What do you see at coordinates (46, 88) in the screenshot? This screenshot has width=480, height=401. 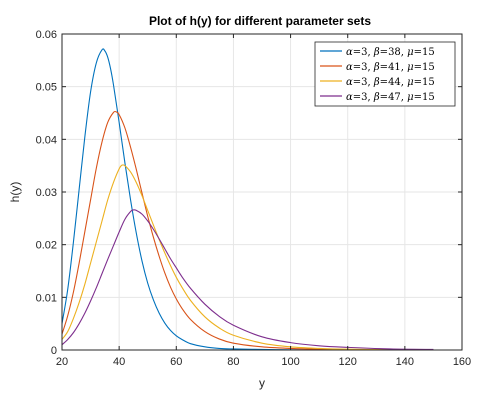 I see `y-tick-label: 0.05` at bounding box center [46, 88].